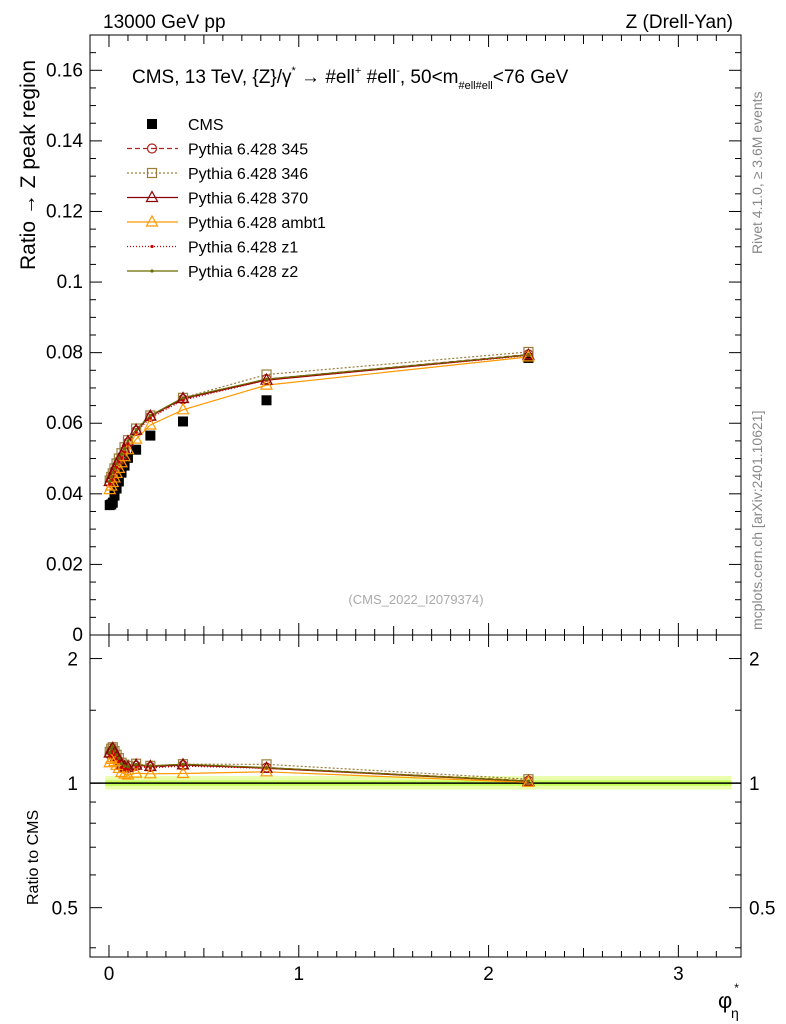 Image resolution: width=786 pixels, height=1024 pixels. I want to click on top-ylabel: Ratio → Z peak region, so click(28, 165).